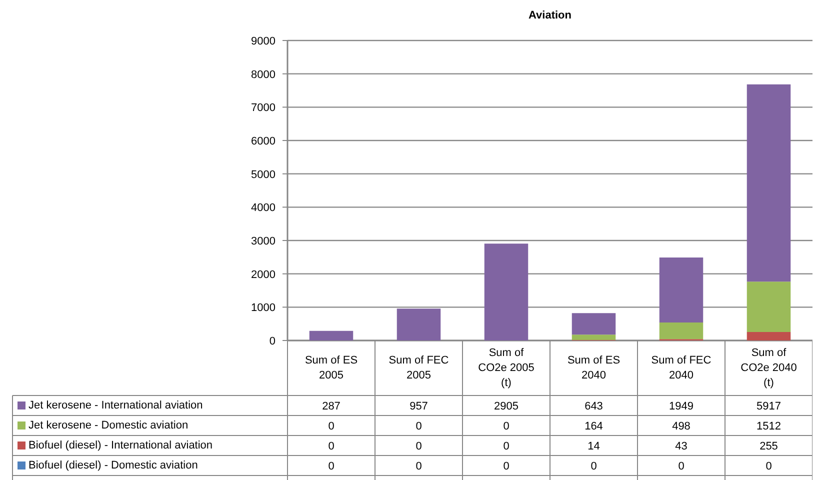  I want to click on legend-label: Jet kerosene - International aviation, so click(115, 406).